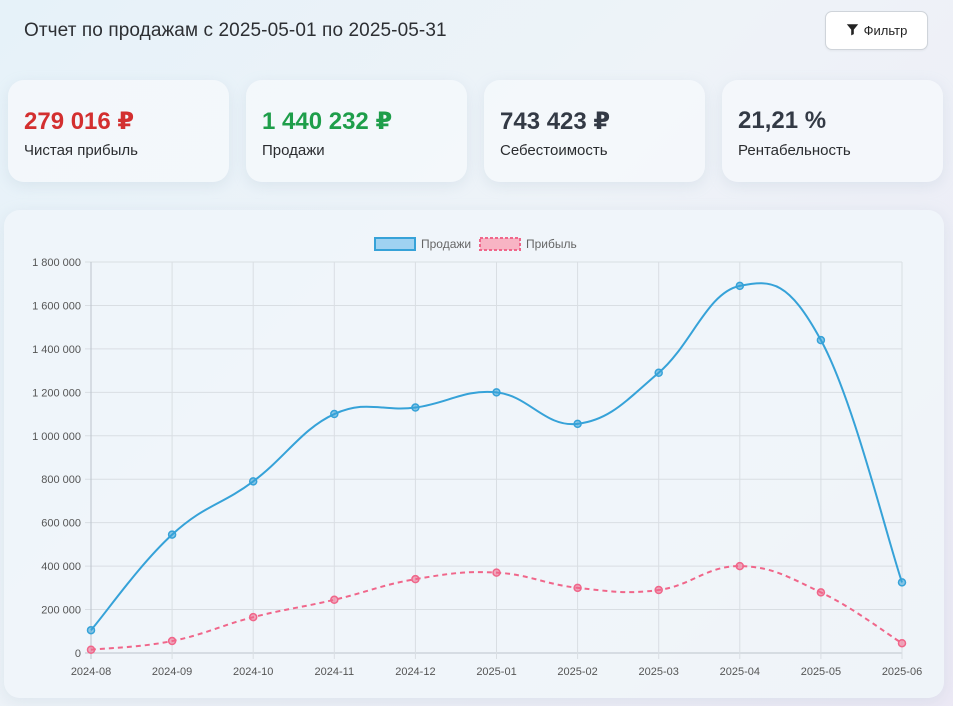  I want to click on funnel-icon, so click(852, 31).